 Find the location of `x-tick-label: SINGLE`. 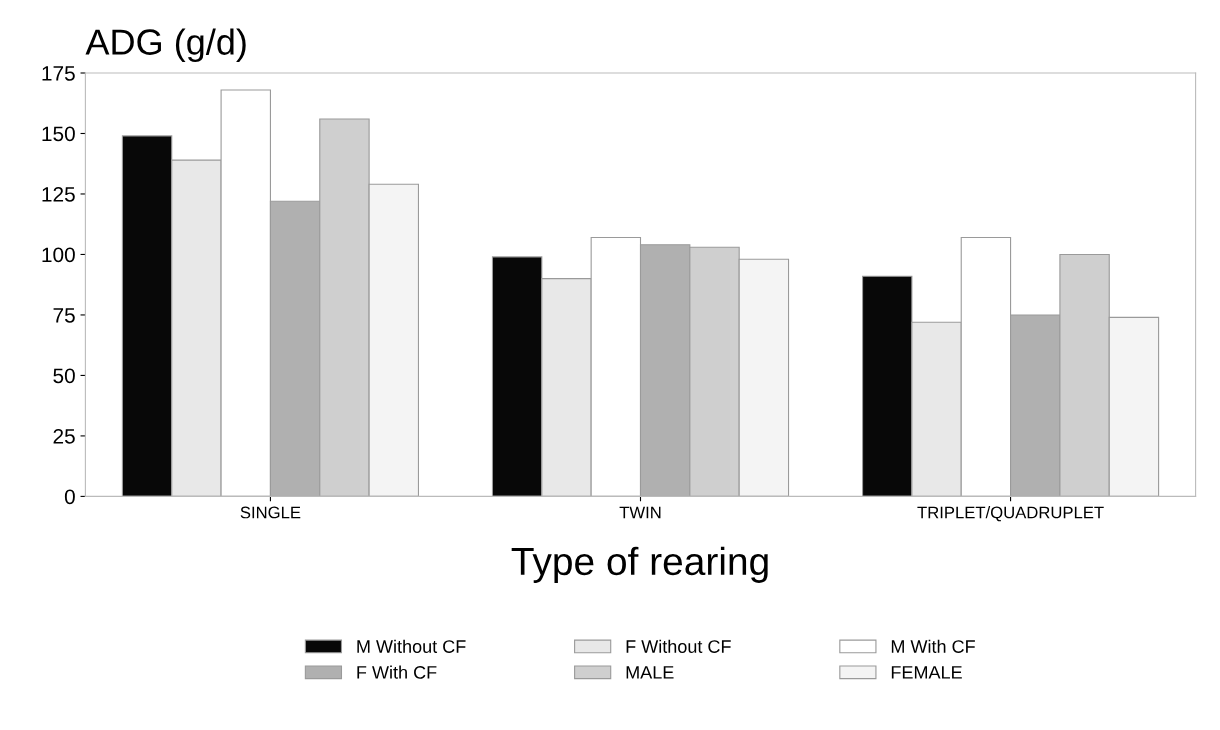

x-tick-label: SINGLE is located at coordinates (270, 512).